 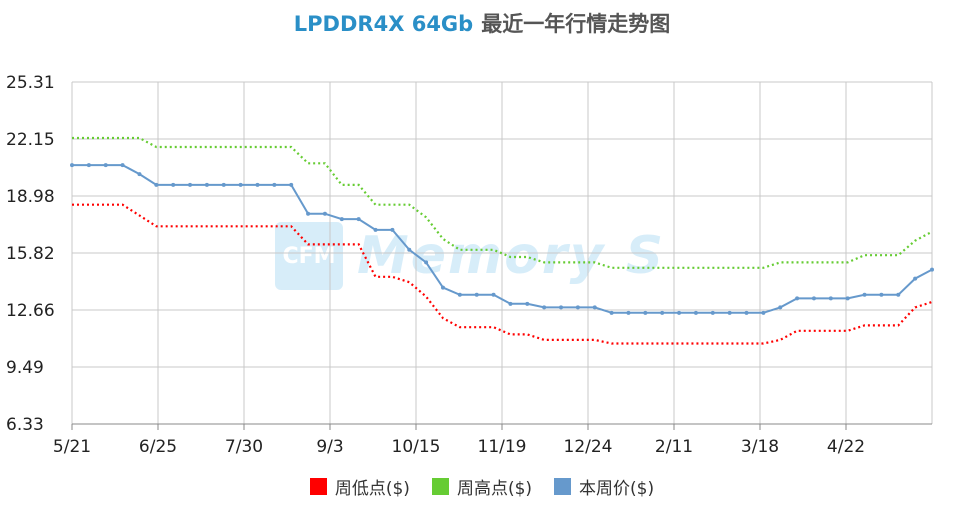 I want to click on y-tick-label: 18.98, so click(x=30, y=197).